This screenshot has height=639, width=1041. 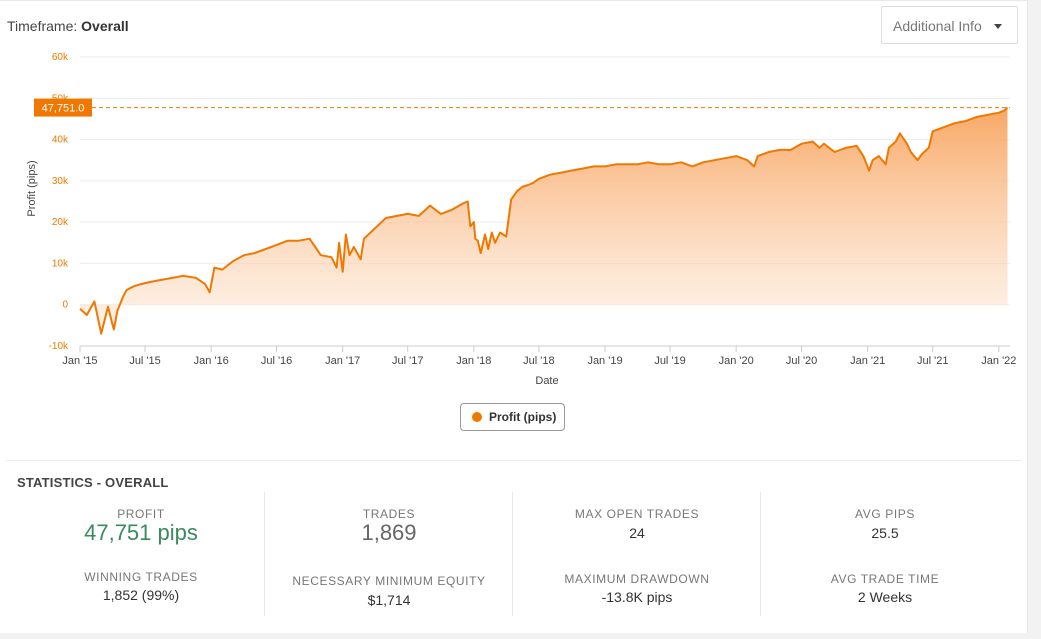 What do you see at coordinates (669, 361) in the screenshot?
I see `x-tick-label: Jul '19` at bounding box center [669, 361].